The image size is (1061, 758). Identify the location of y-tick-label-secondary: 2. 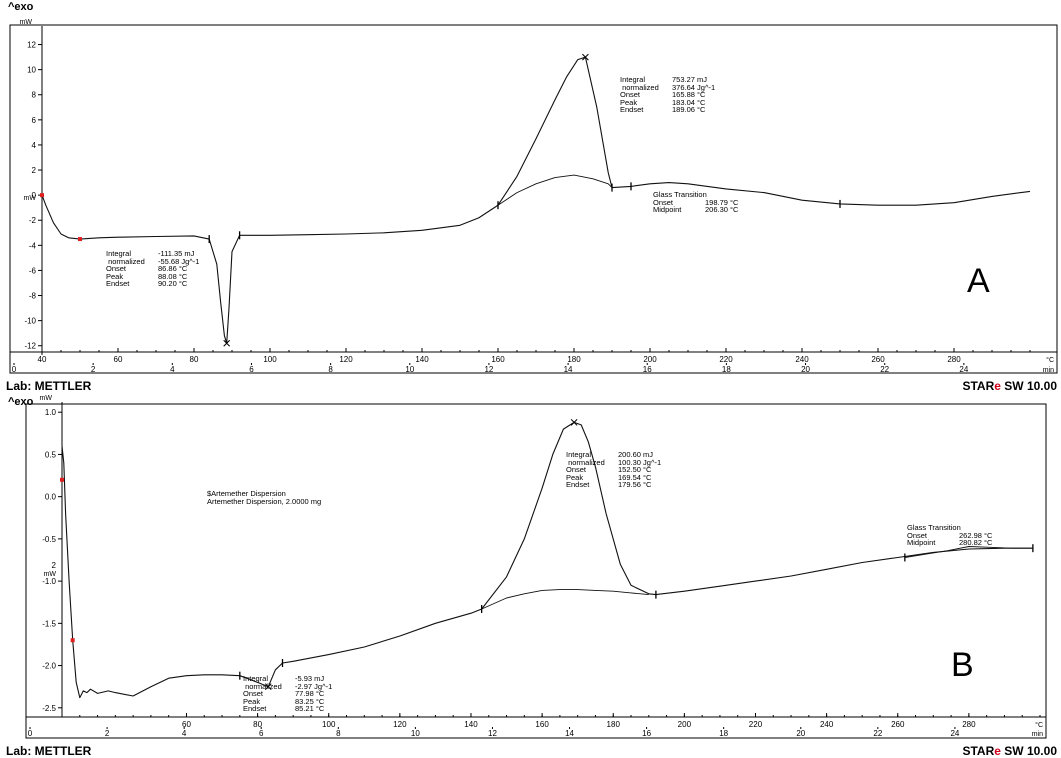
(54, 565).